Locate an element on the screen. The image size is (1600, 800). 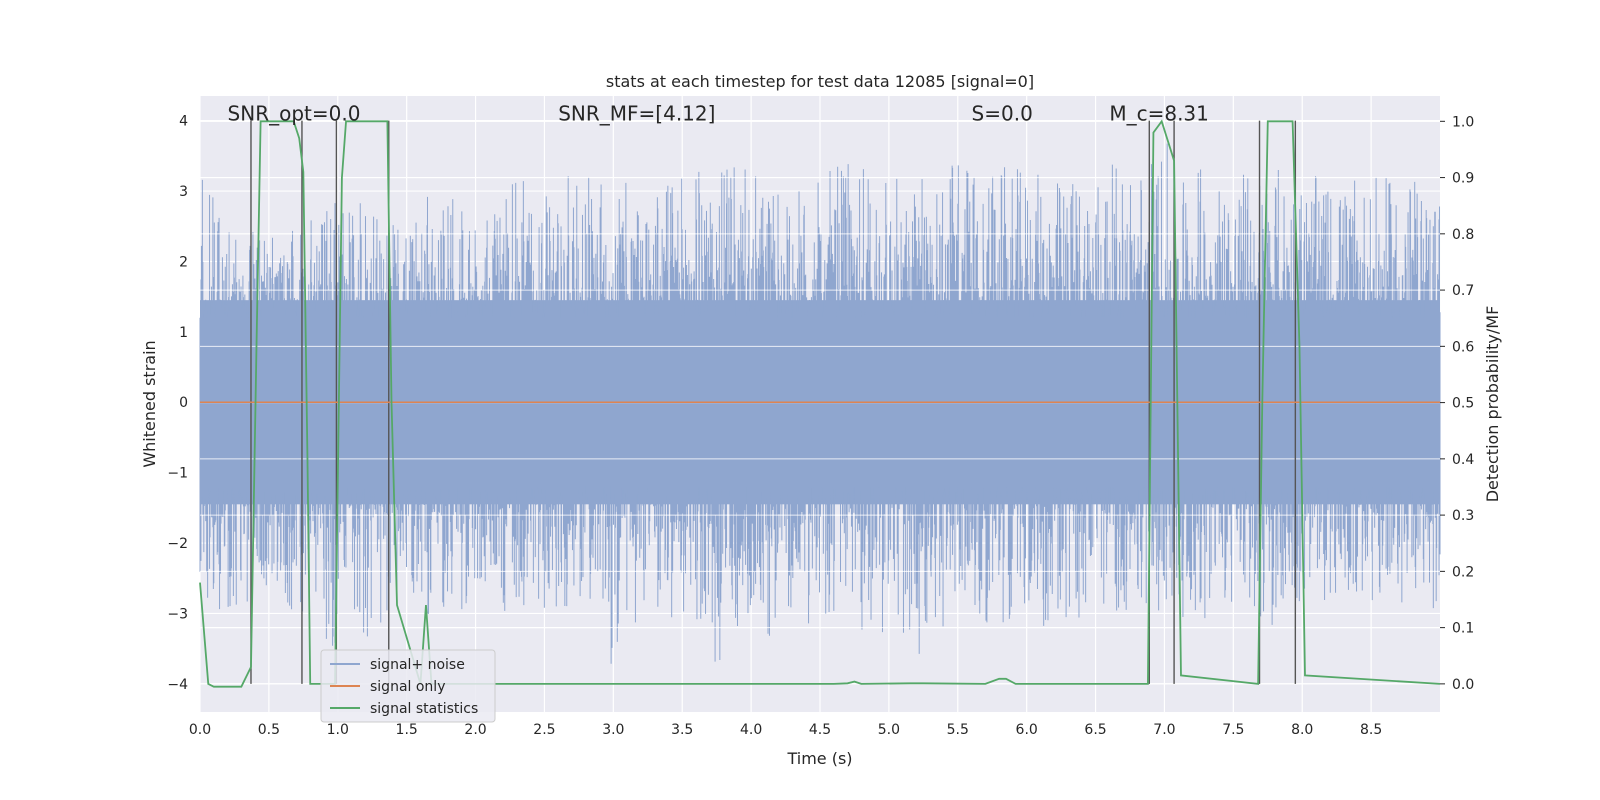
annotation-1: SNR_MF=[4.12] is located at coordinates (636, 114).